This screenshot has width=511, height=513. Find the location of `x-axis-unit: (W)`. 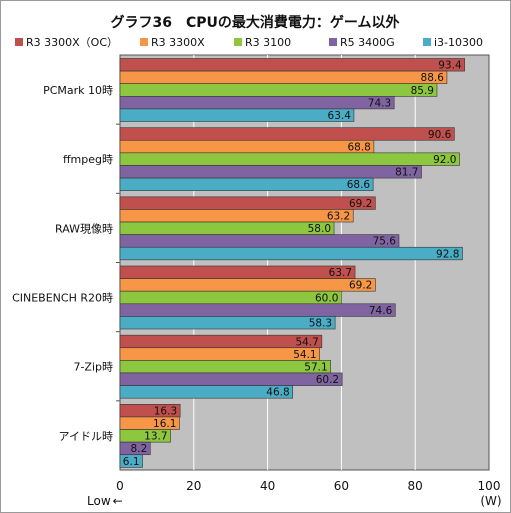

x-axis-unit: (W) is located at coordinates (490, 501).